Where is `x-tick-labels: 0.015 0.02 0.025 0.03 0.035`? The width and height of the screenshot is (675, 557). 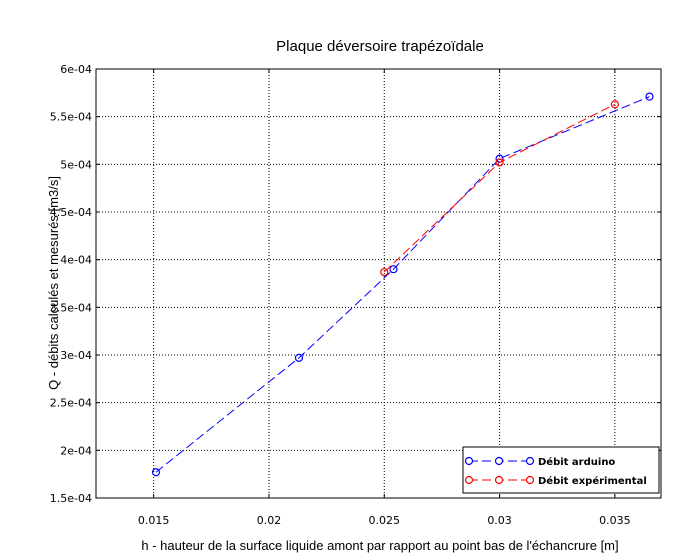
x-tick-labels: 0.015 0.02 0.025 0.03 0.035 is located at coordinates (384, 520).